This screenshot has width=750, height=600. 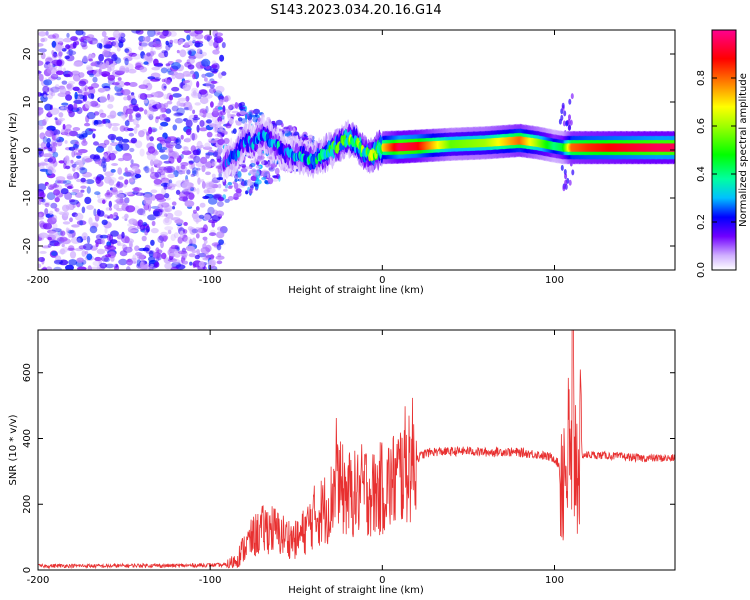 I want to click on y-tick-label: -10, so click(x=27, y=198).